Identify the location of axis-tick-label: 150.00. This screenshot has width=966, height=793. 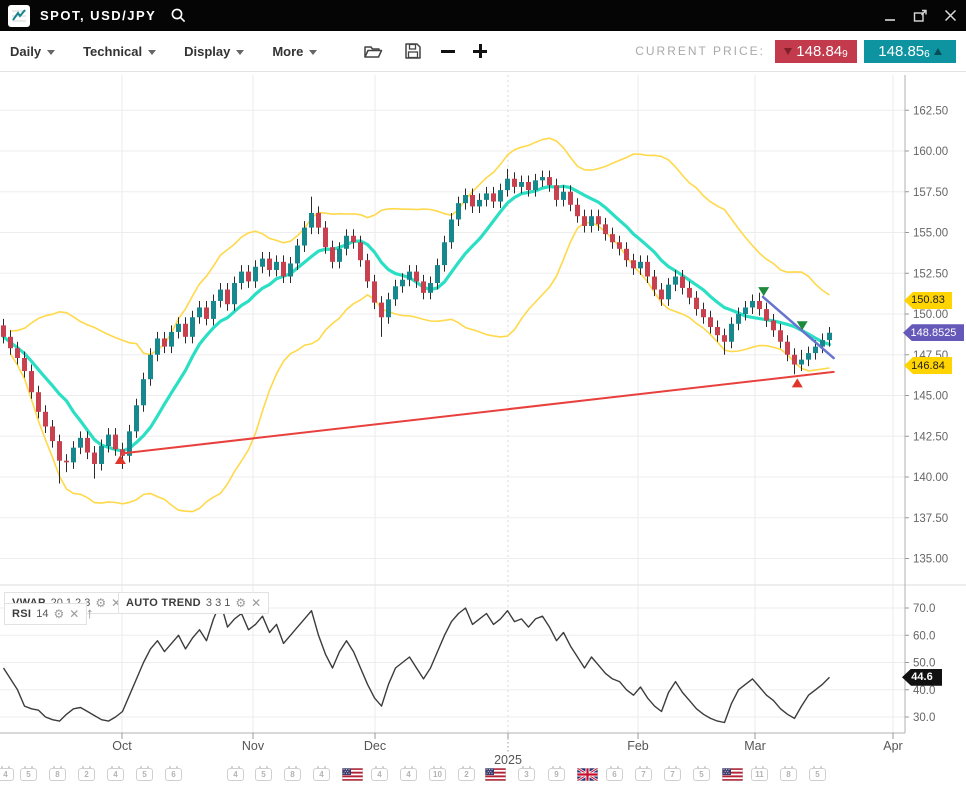
(930, 315).